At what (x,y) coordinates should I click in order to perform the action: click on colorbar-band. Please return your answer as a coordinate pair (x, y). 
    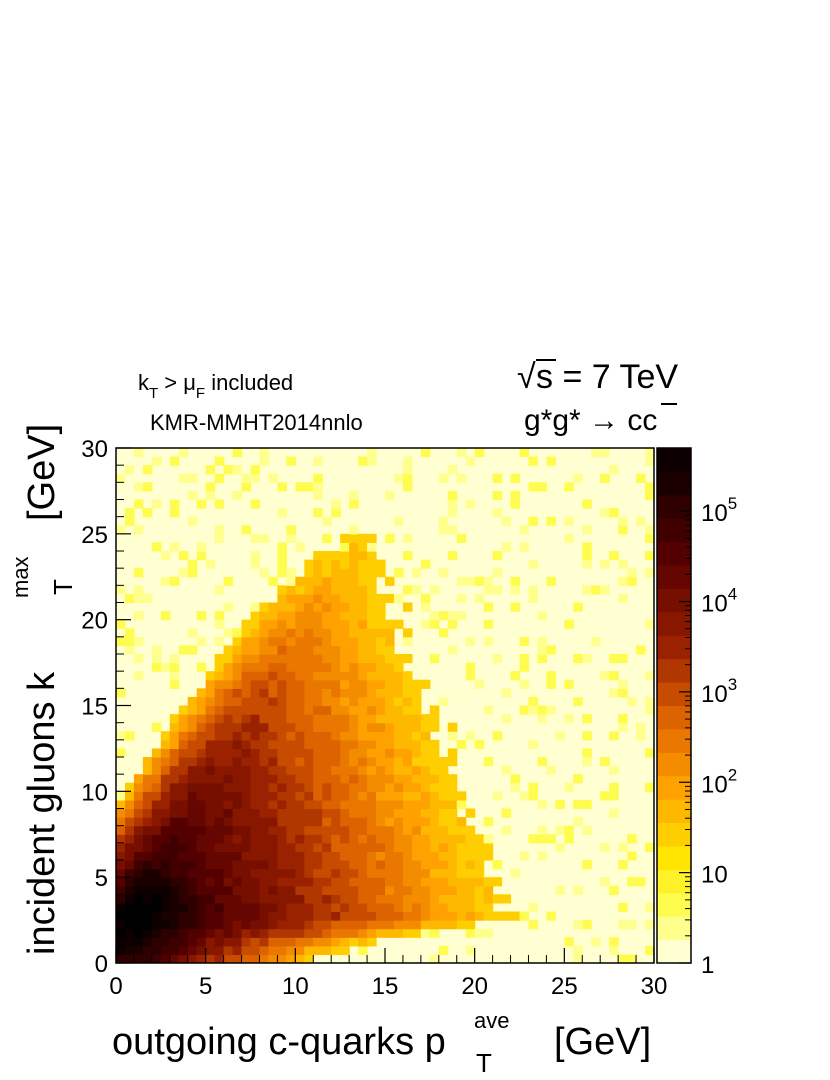
    Looking at the image, I should click on (674, 454).